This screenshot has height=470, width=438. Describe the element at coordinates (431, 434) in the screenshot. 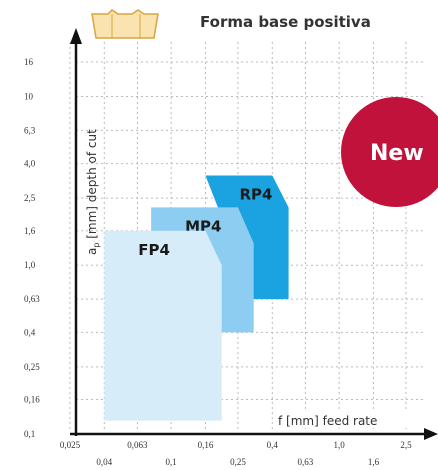

I see `x-arrow` at that location.